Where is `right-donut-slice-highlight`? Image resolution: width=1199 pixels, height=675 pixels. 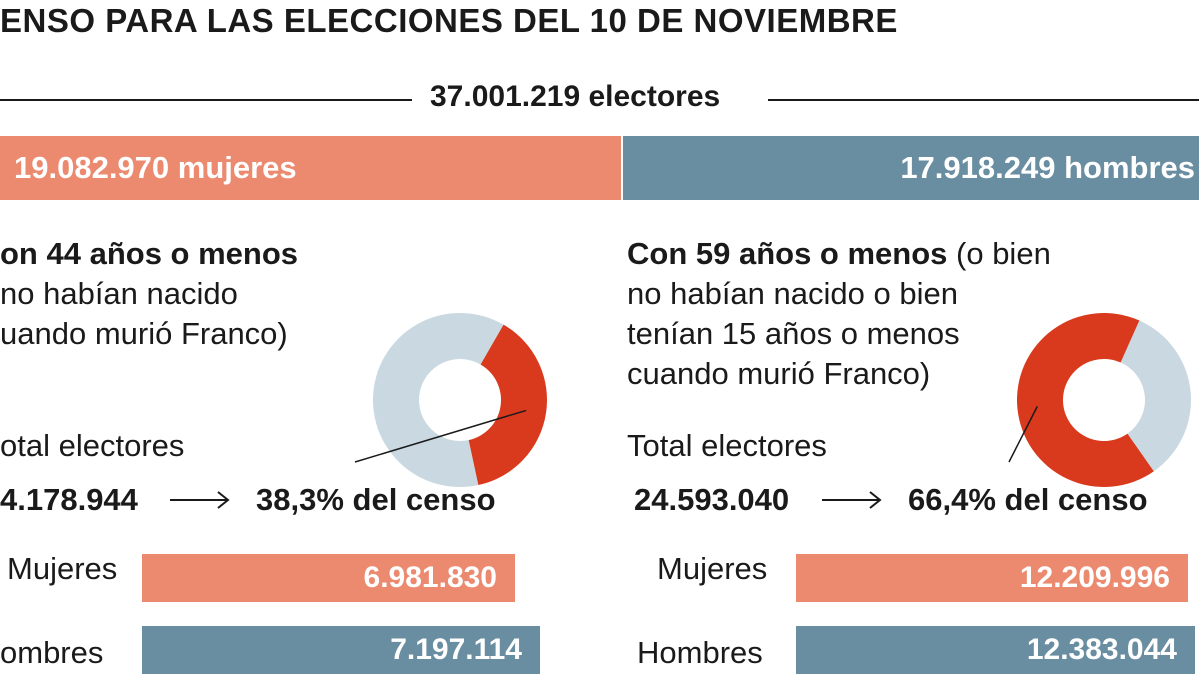 right-donut-slice-highlight is located at coordinates (1085, 400).